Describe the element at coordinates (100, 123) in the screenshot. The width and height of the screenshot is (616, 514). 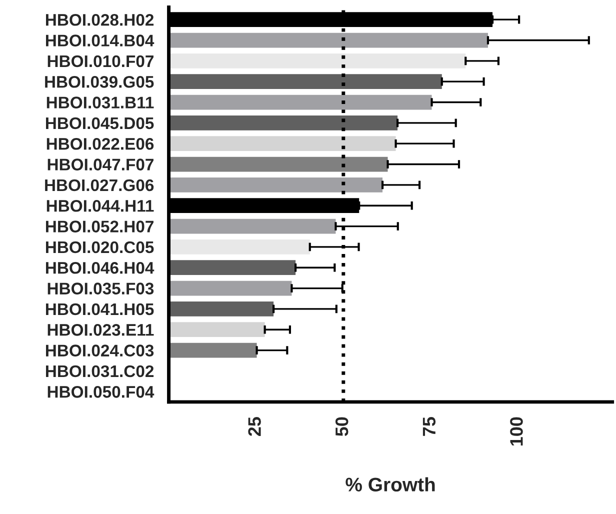
I see `y-tick-label: HBOI.045.D05` at that location.